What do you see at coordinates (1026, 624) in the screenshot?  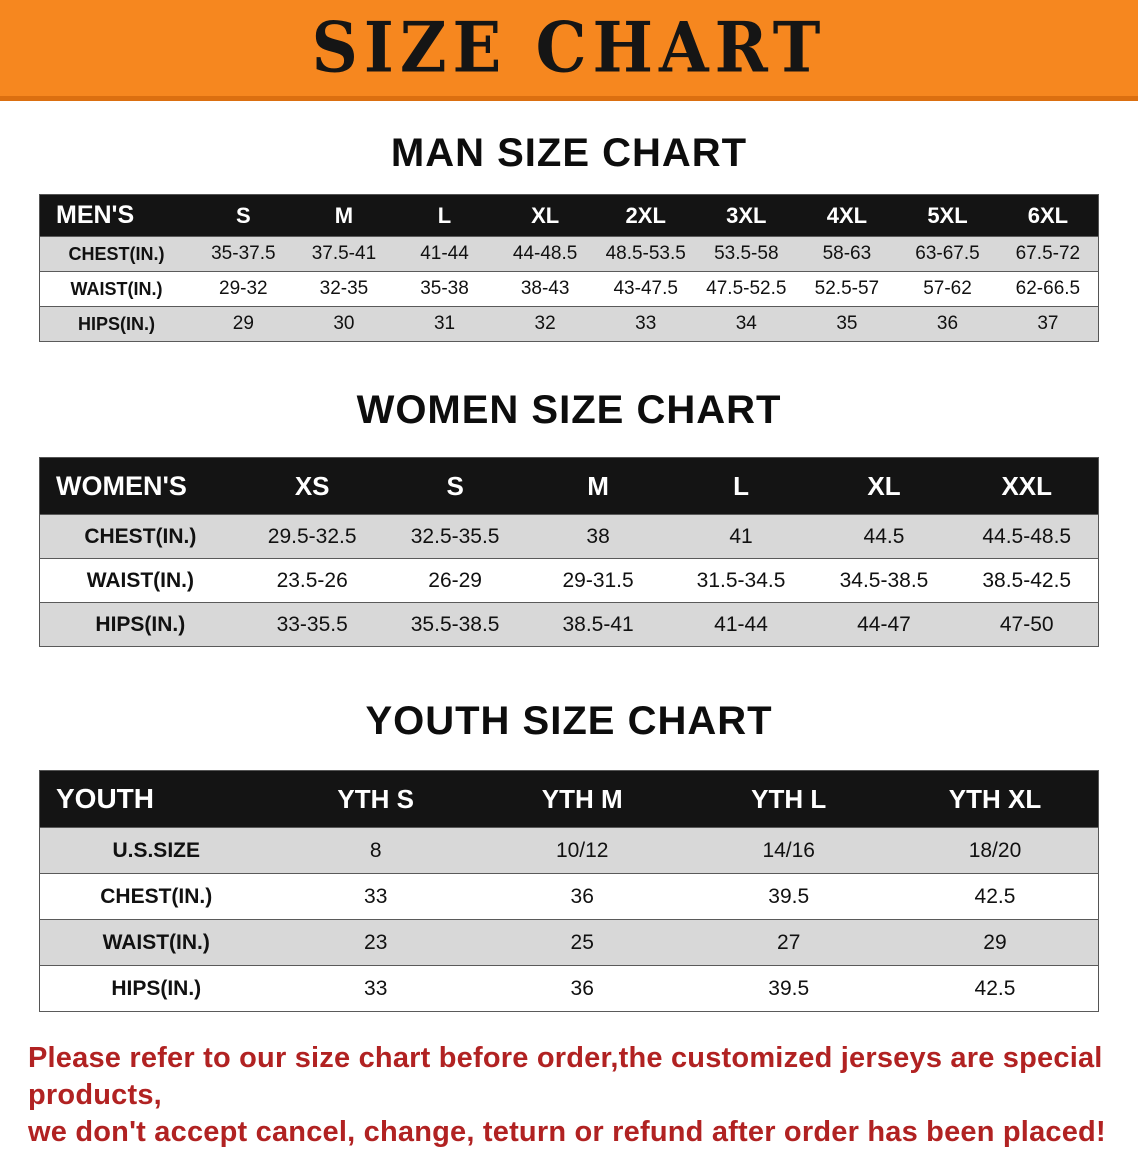 I see `value-cell: 47-50` at bounding box center [1026, 624].